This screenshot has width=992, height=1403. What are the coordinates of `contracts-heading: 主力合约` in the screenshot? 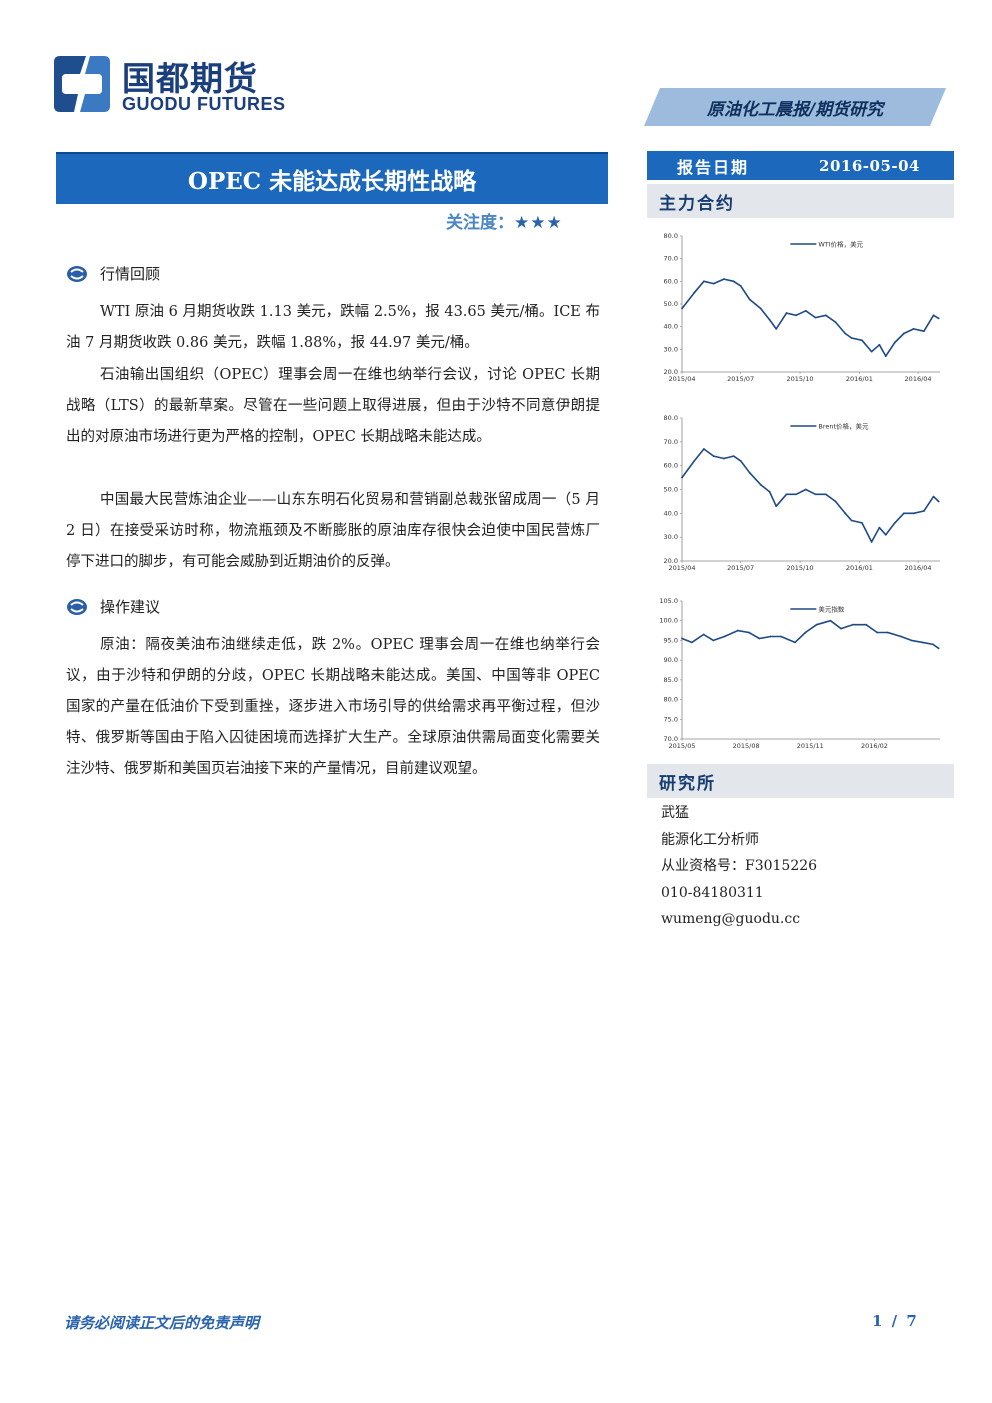 It's located at (800, 201).